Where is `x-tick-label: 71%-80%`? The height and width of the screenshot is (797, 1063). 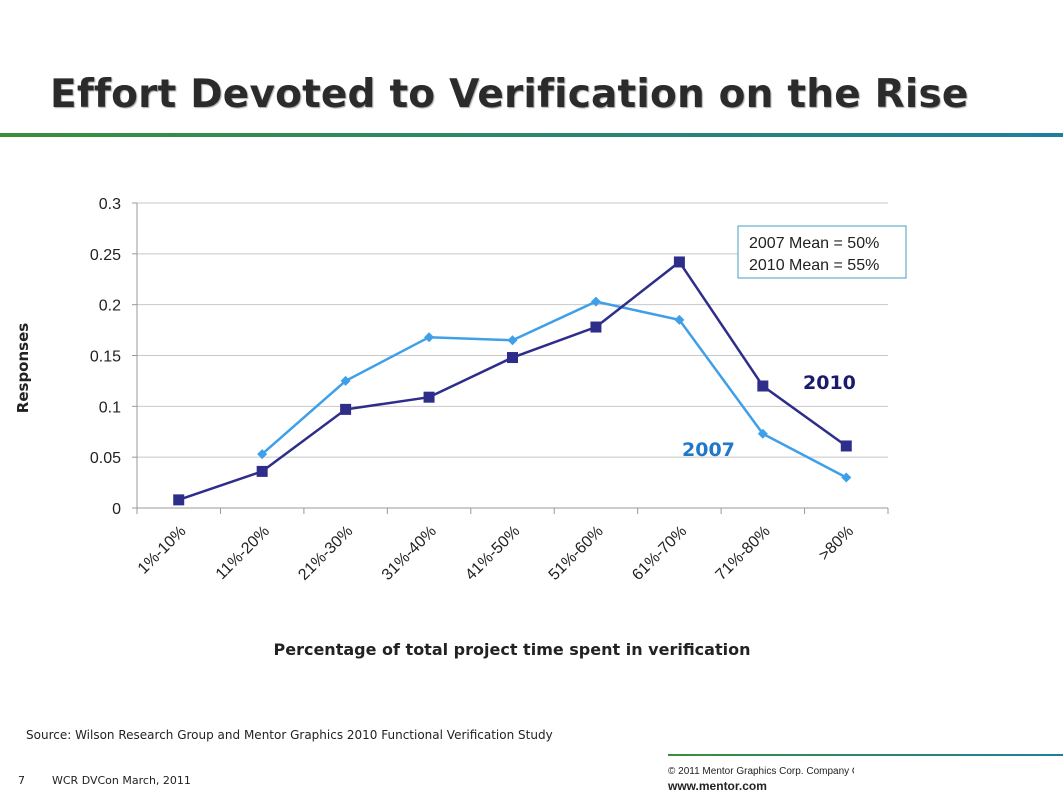 x-tick-label: 71%-80% is located at coordinates (743, 553).